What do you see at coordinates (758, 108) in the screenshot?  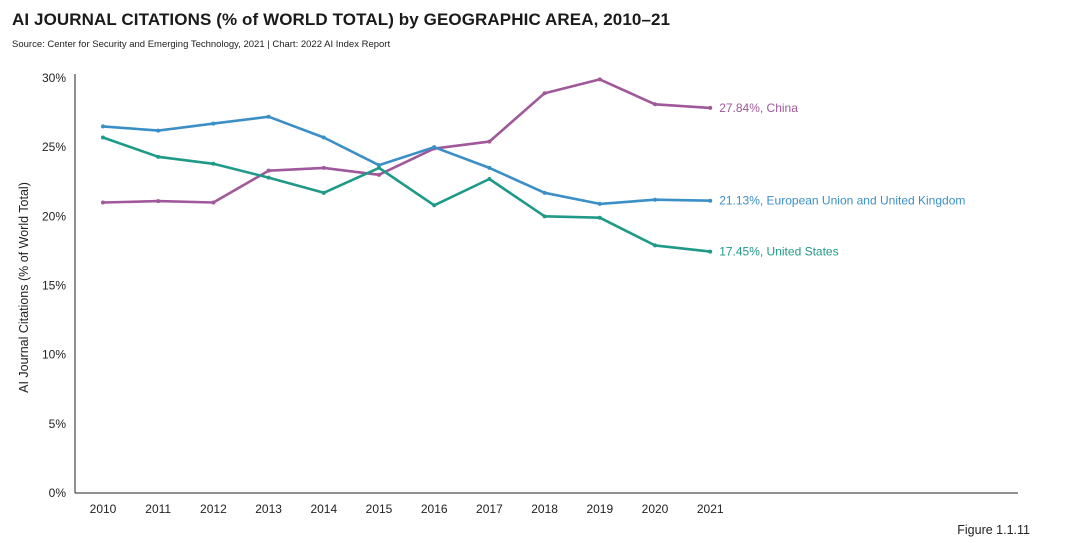 I see `end-label-china: 27.84%, China` at bounding box center [758, 108].